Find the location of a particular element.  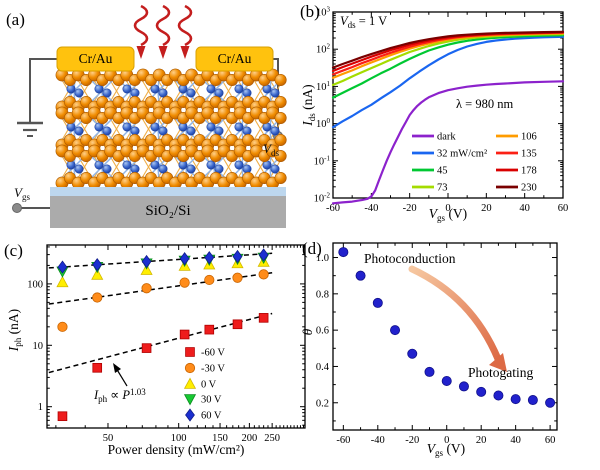

svg-text: 0.2 is located at coordinates (322, 403).